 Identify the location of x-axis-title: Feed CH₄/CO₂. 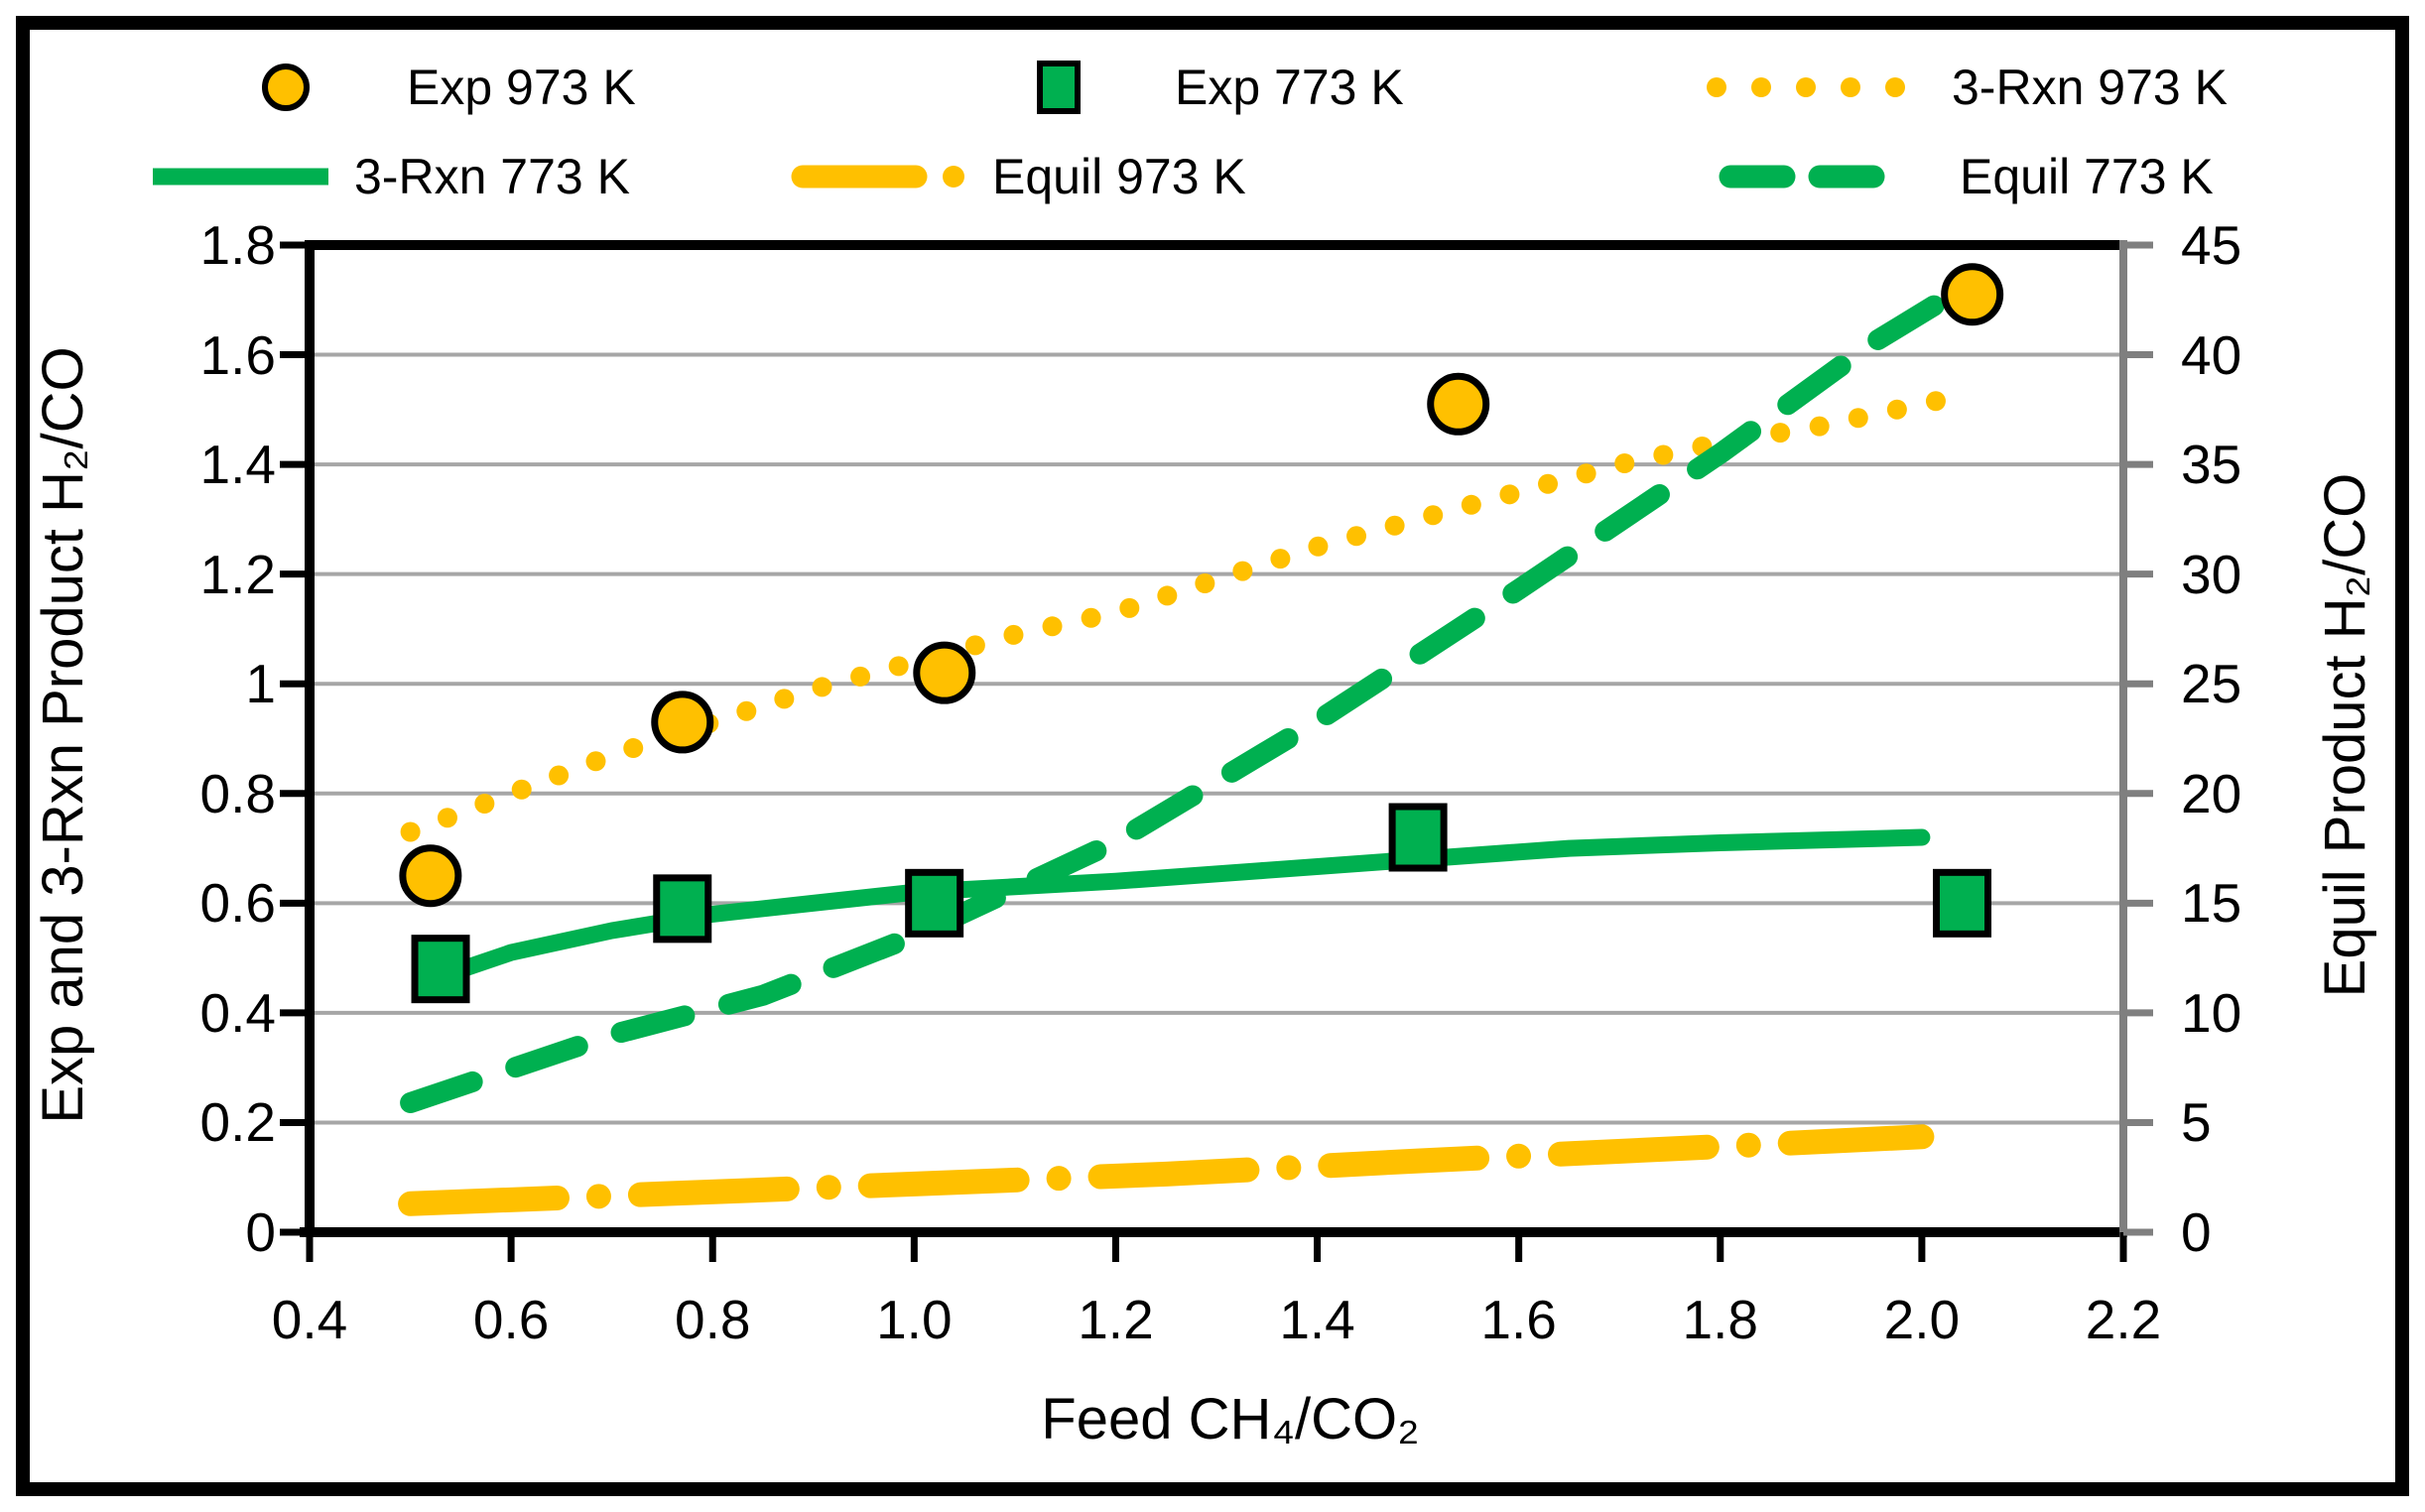
(1230, 1419).